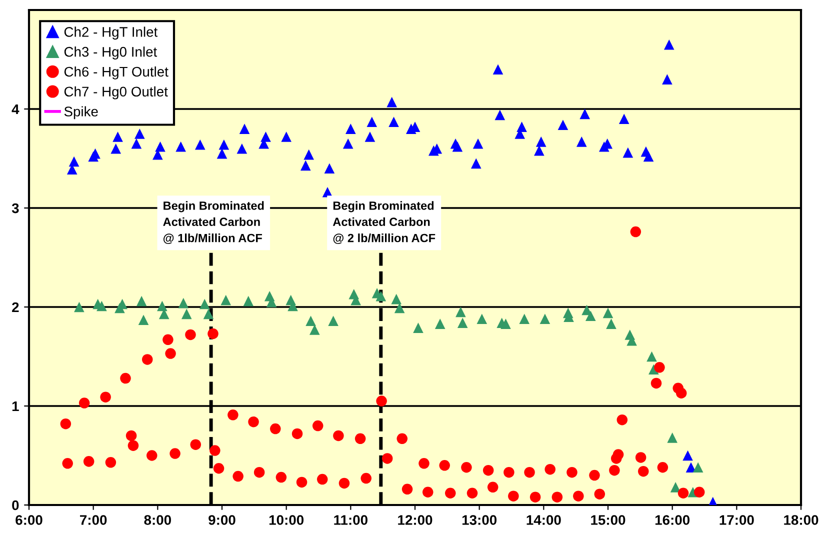 The width and height of the screenshot is (822, 538). What do you see at coordinates (415, 520) in the screenshot?
I see `x-tick-label: 12:00` at bounding box center [415, 520].